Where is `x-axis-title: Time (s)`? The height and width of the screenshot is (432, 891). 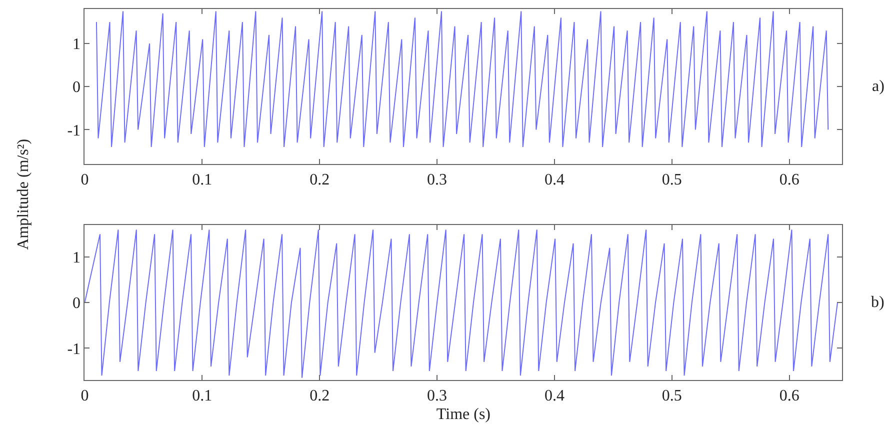
x-axis-title: Time (s) is located at coordinates (463, 415).